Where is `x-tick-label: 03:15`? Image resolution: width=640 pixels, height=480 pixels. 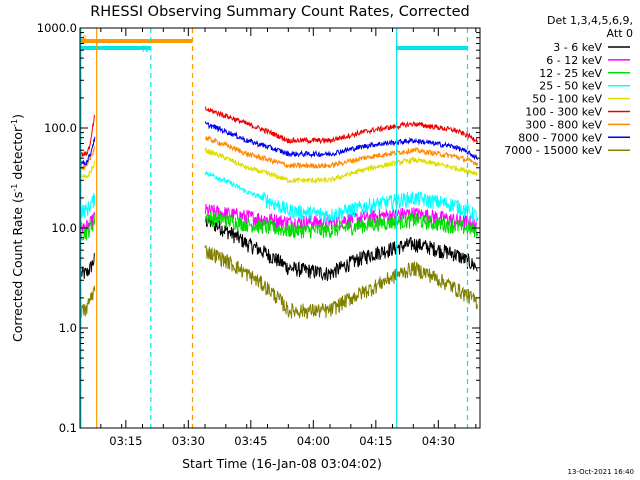 x-tick-label: 03:15 is located at coordinates (125, 441).